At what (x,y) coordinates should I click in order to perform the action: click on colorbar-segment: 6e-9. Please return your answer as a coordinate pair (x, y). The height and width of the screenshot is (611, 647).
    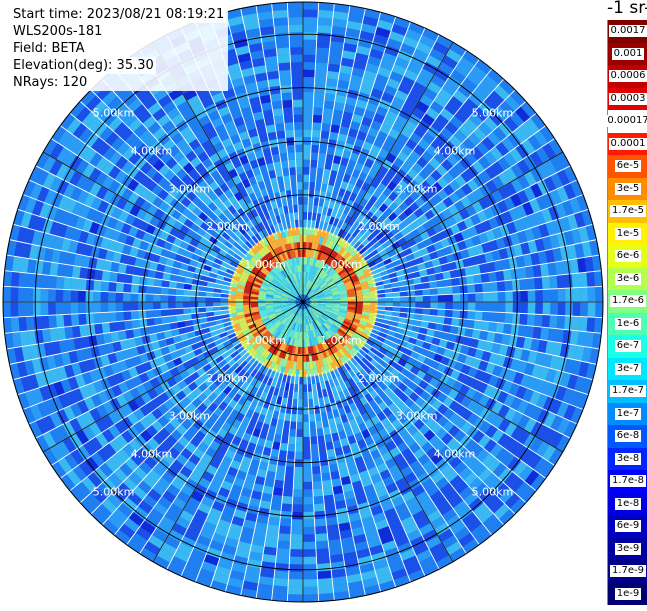
    Looking at the image, I should click on (627, 526).